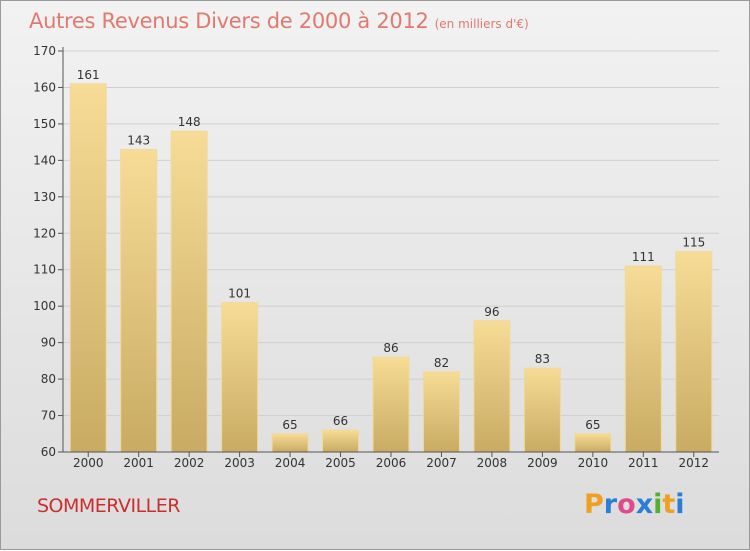  I want to click on x-tick-label: 2002, so click(189, 463).